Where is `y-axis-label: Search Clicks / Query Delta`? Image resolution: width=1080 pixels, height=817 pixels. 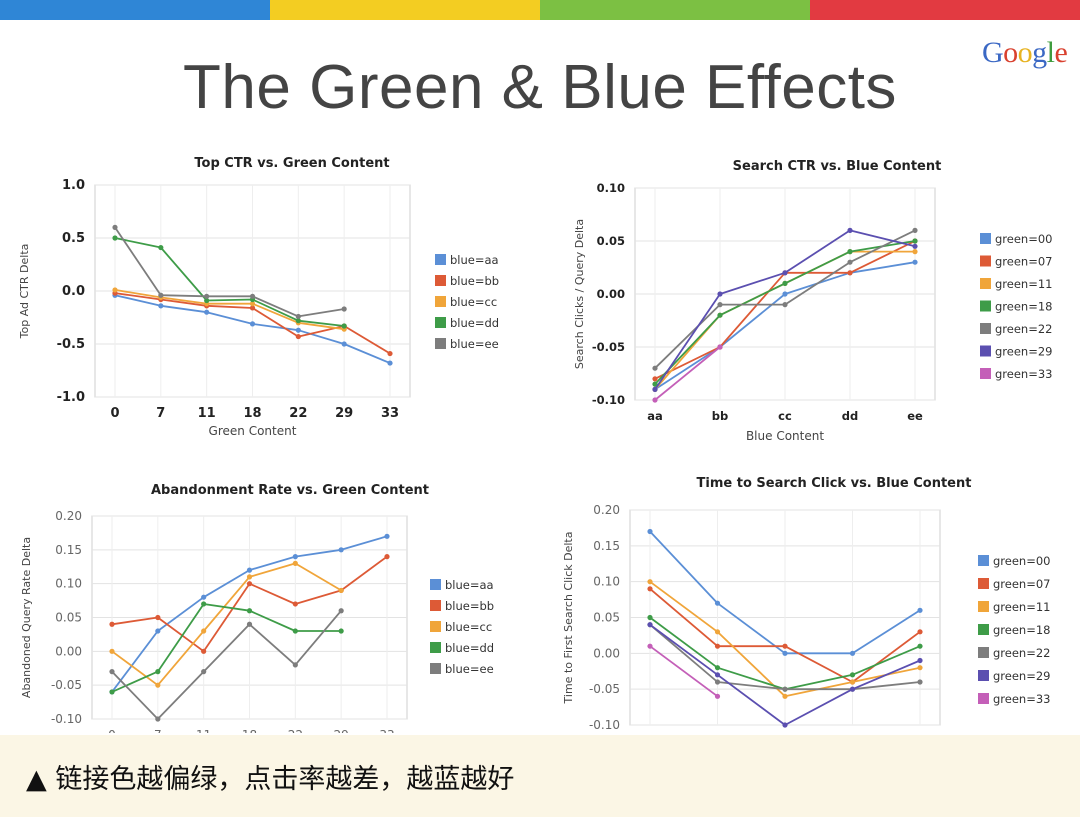
y-axis-label: Search Clicks / Query Delta is located at coordinates (579, 294).